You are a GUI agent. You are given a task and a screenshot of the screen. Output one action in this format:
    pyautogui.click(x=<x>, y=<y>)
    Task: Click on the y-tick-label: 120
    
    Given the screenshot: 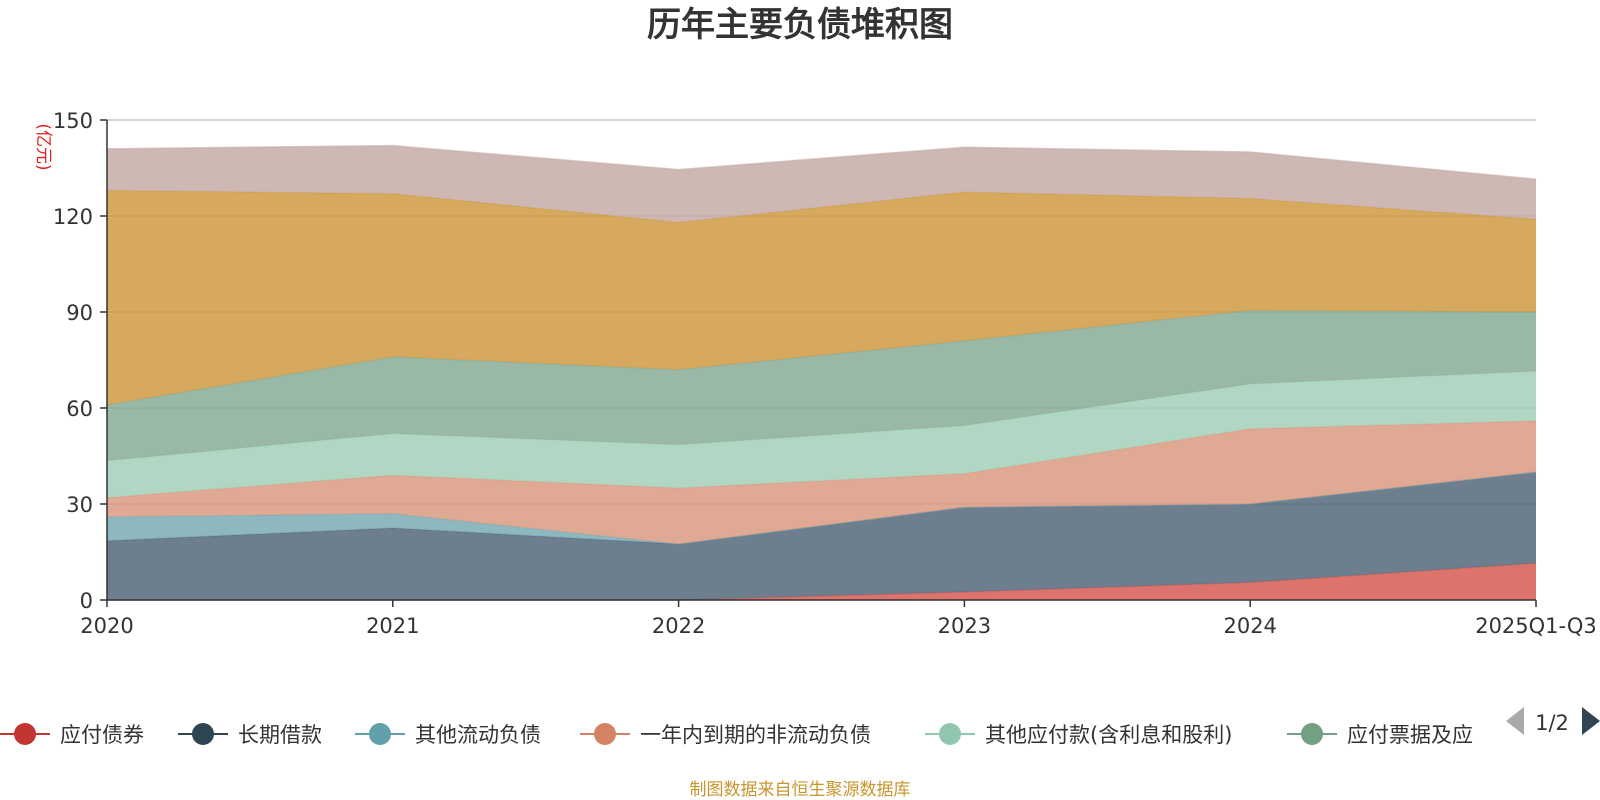 What is the action you would take?
    pyautogui.click(x=73, y=217)
    